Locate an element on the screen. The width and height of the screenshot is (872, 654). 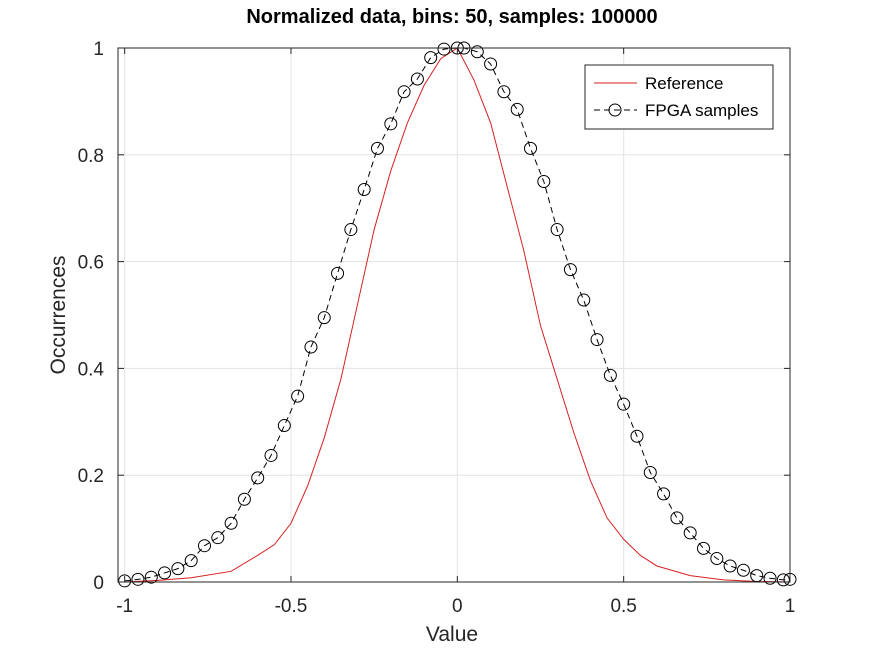
x-axis-label: Value is located at coordinates (452, 634).